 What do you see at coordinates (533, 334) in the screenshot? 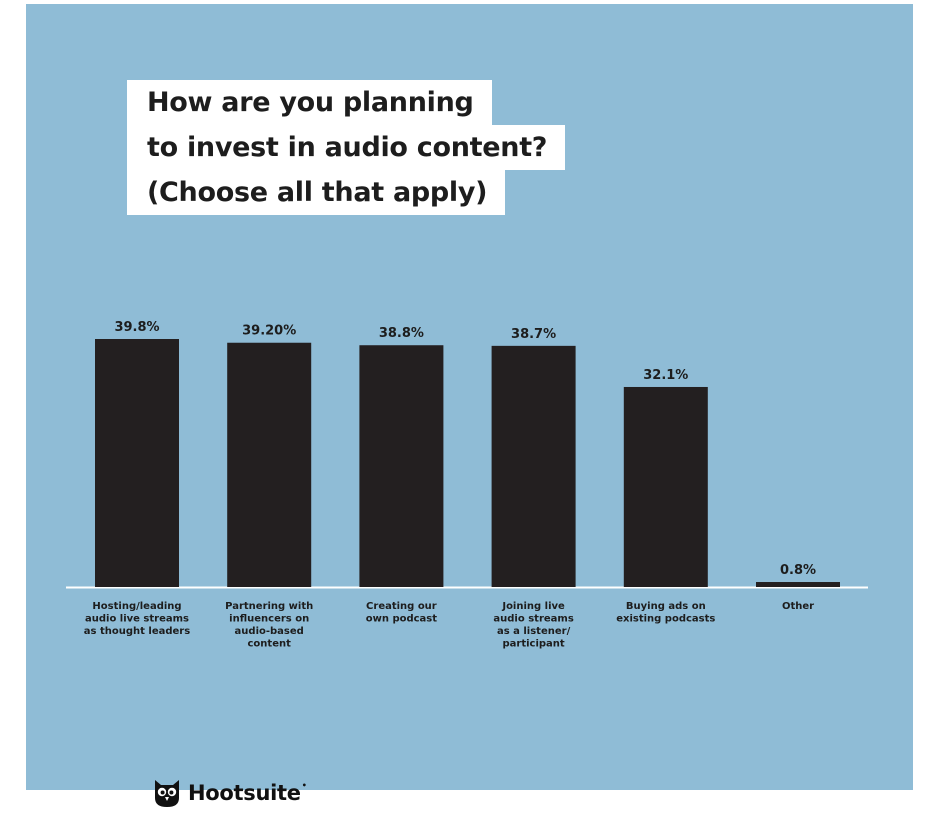
I see `value-label-4: 38.7%` at bounding box center [533, 334].